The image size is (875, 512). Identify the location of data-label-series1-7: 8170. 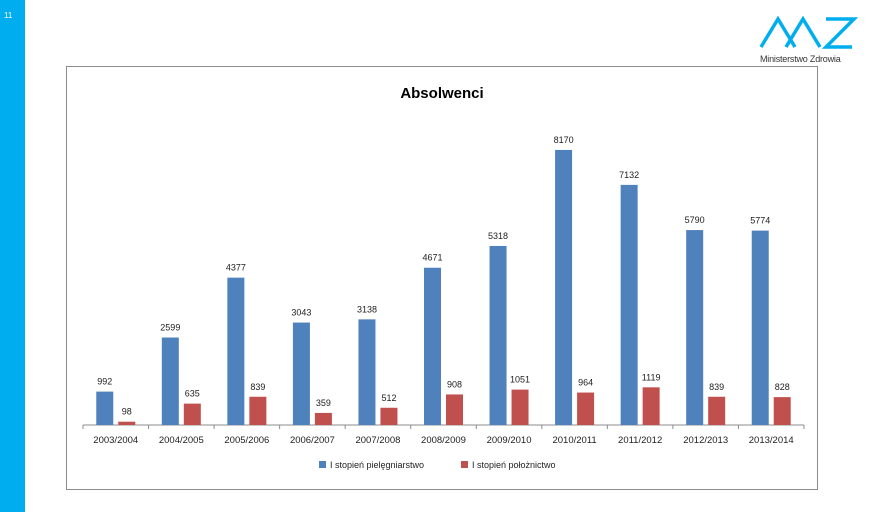
(564, 140).